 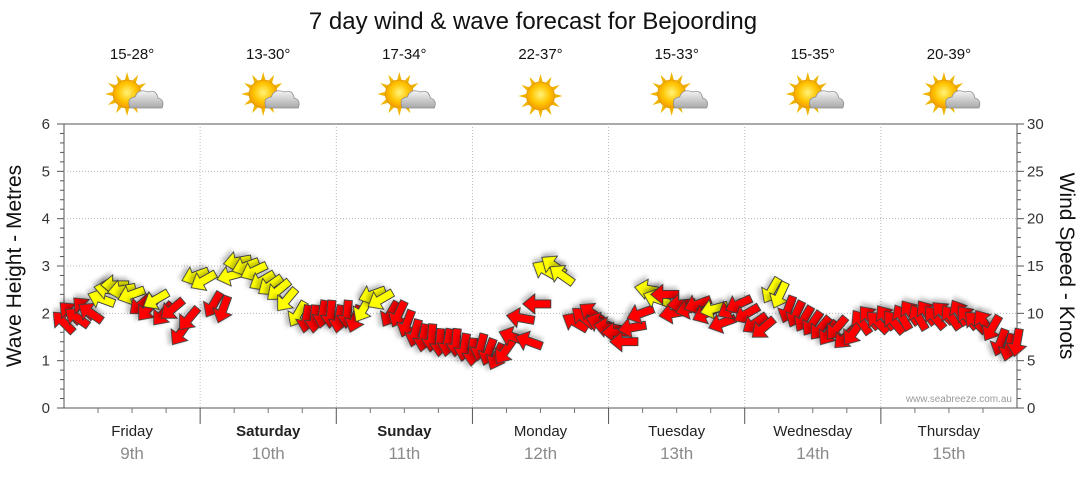 I want to click on day-temperature-label: 15-33°, so click(x=676, y=54).